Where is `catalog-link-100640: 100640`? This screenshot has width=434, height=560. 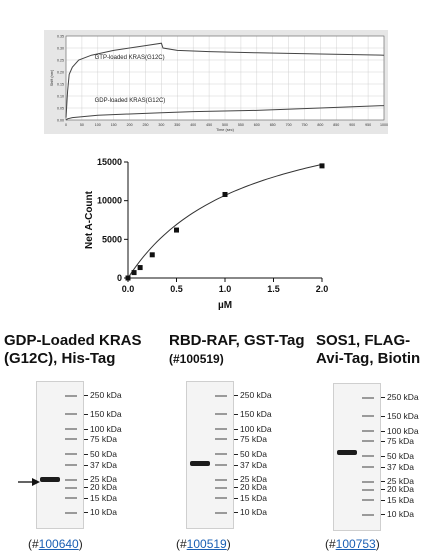
catalog-link-100640: 100640 is located at coordinates (58, 544).